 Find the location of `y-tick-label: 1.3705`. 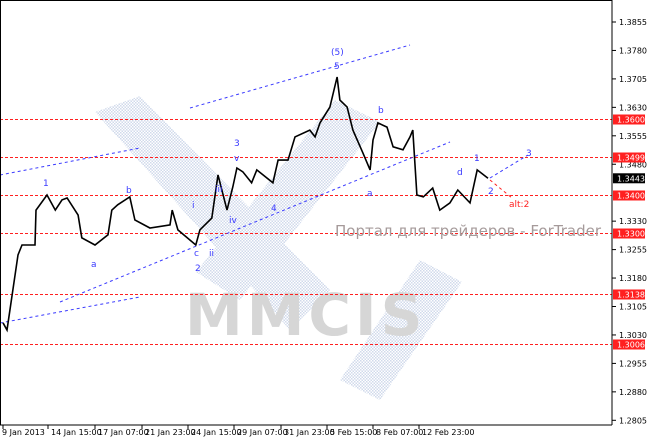

y-tick-label: 1.3705 is located at coordinates (633, 79).